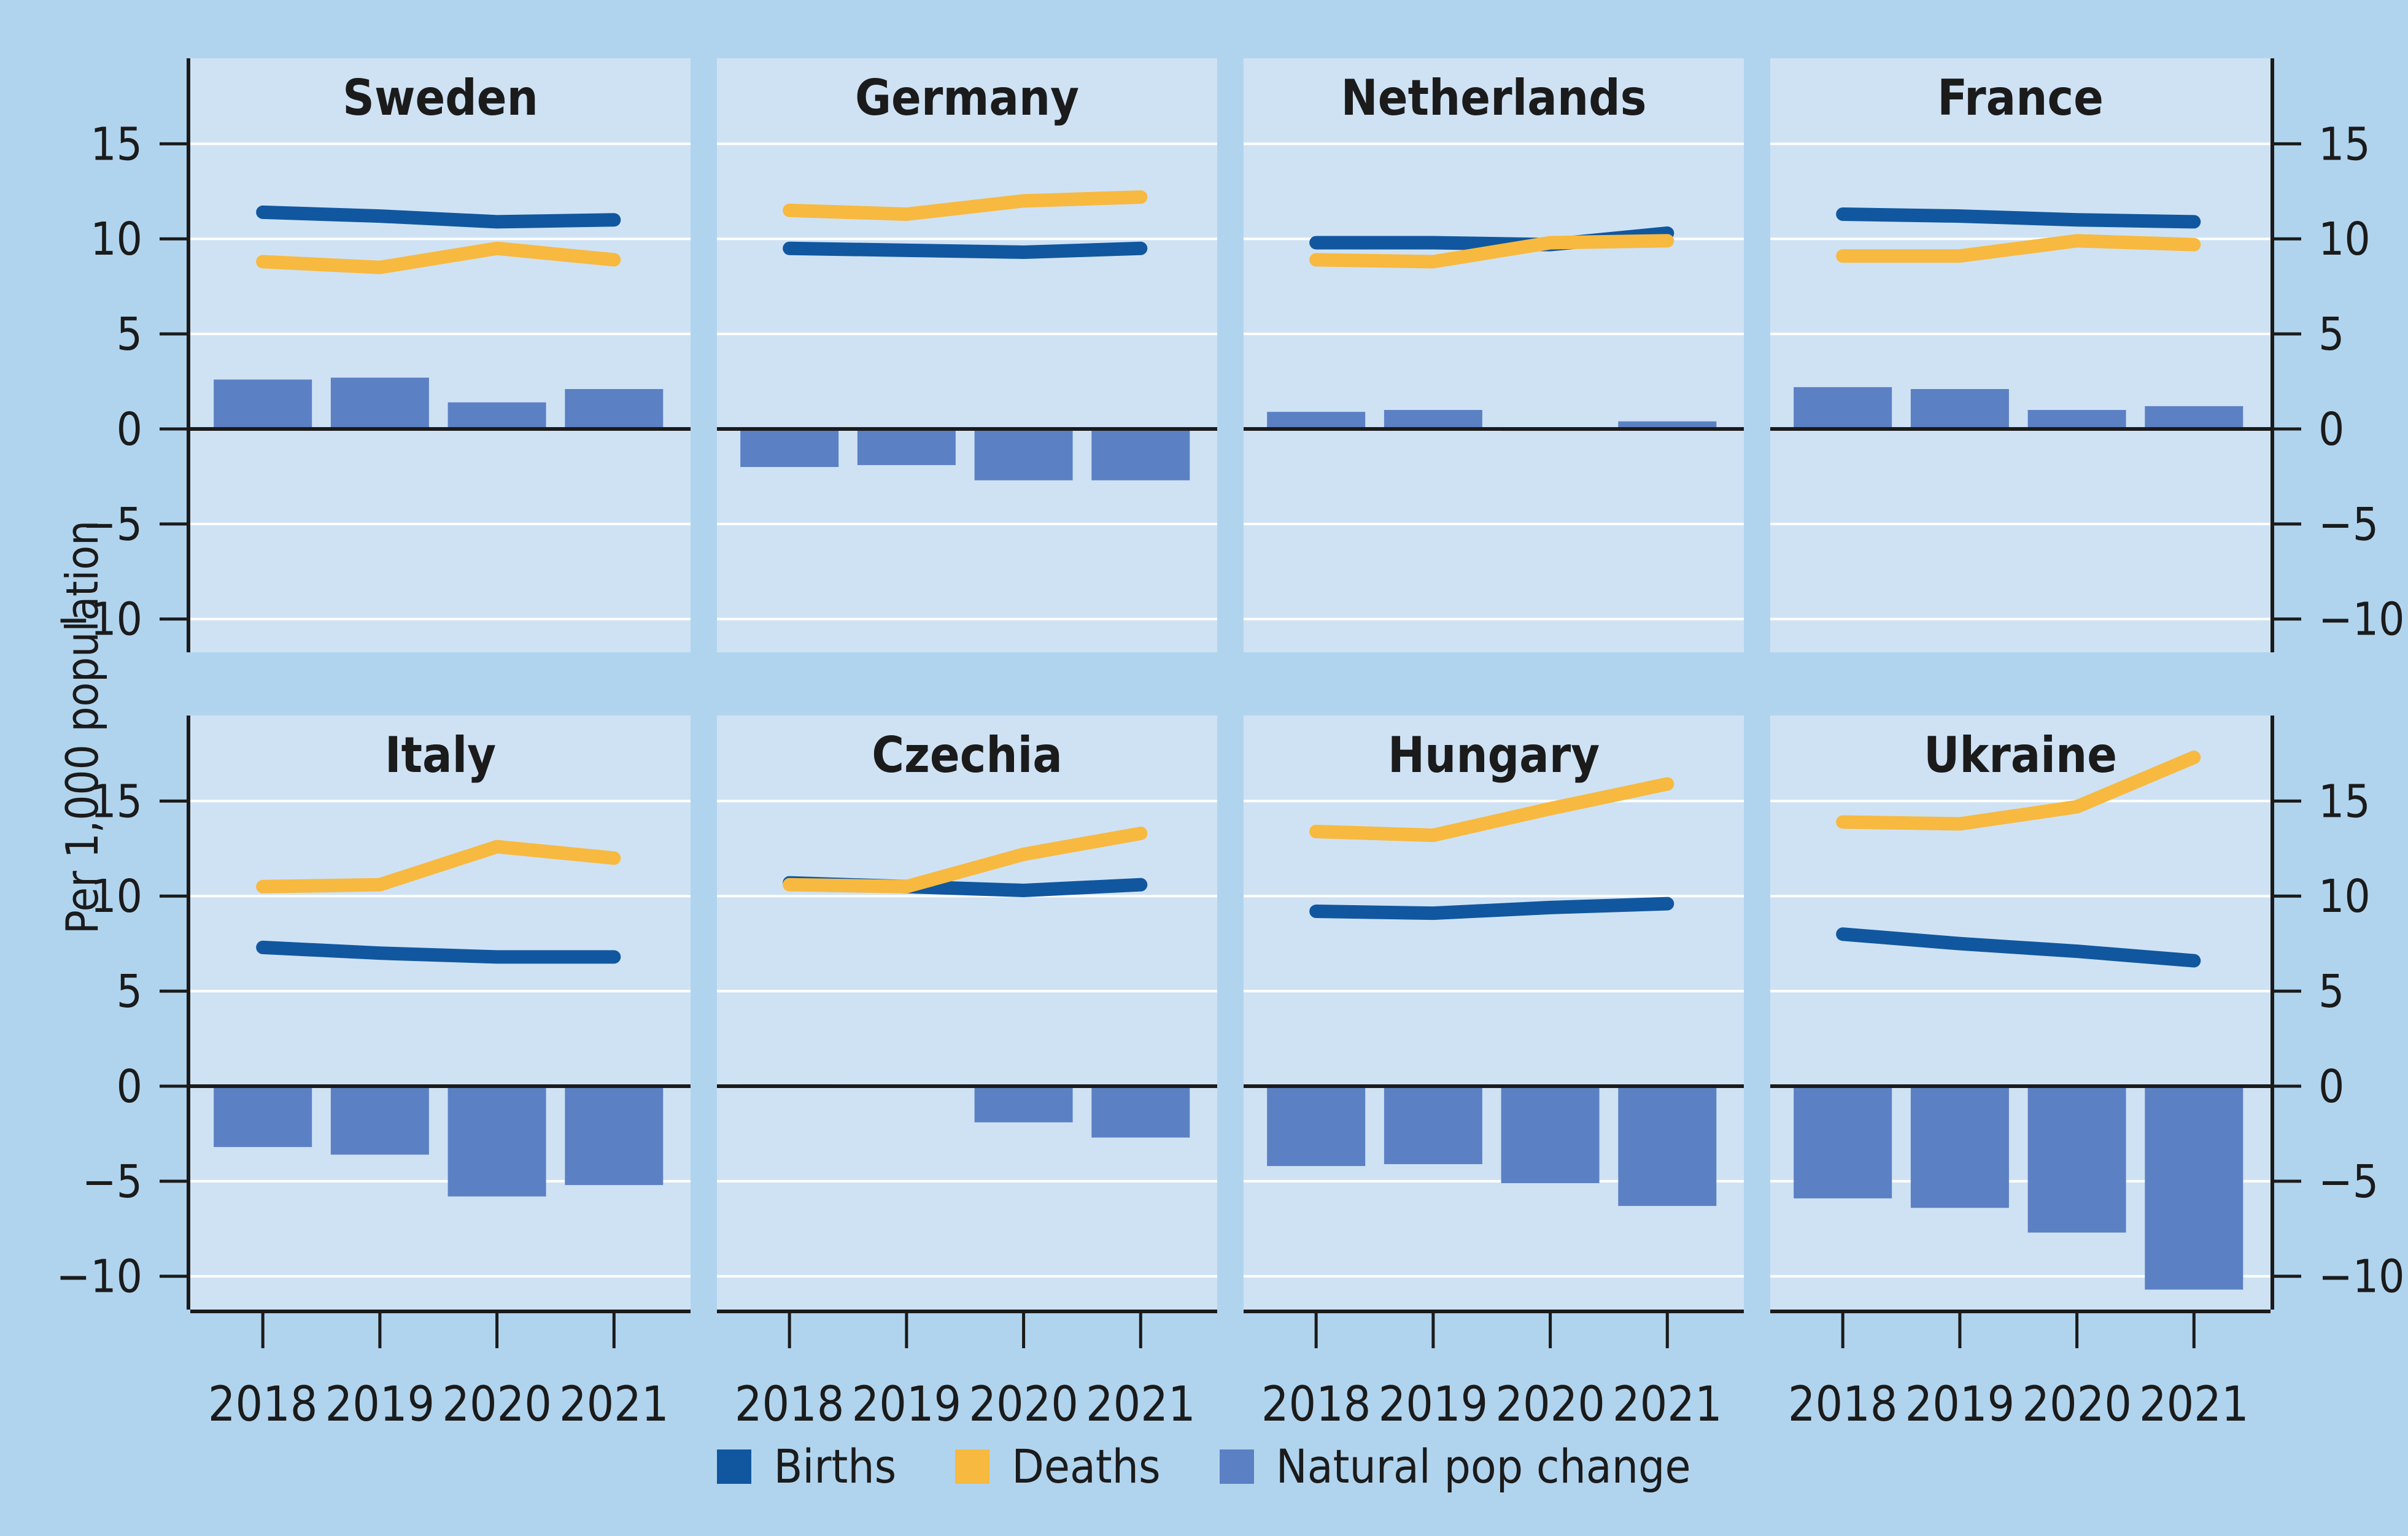  Describe the element at coordinates (2331, 991) in the screenshot. I see `y-tick-label-right: 5` at that location.